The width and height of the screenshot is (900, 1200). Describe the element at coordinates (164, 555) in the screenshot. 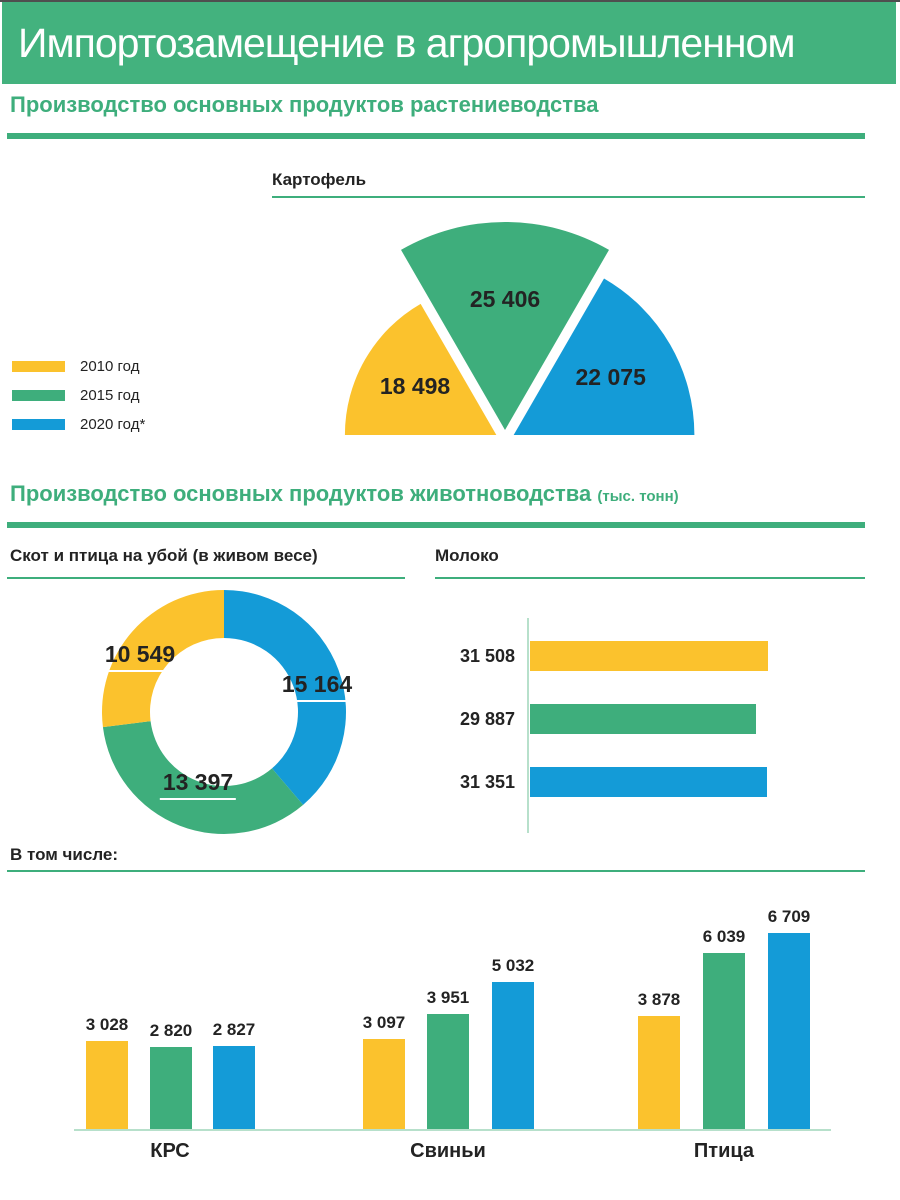

I see `slaughter-chart-title: Скот и птица на убой (в живом весе)` at that location.